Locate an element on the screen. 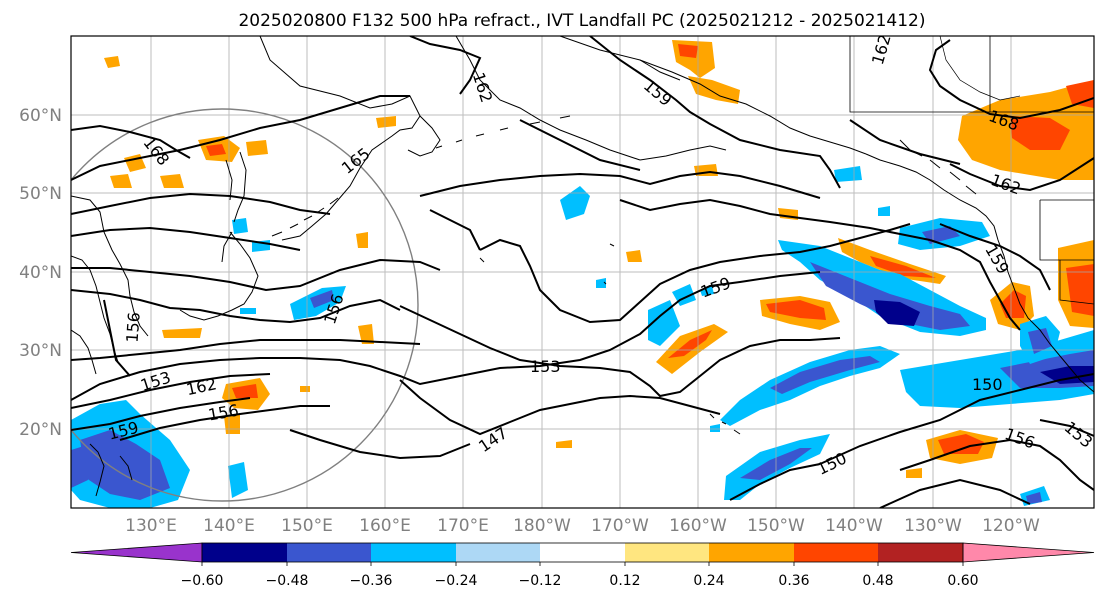 The width and height of the screenshot is (1105, 601). colorbar-outline is located at coordinates (582, 552).